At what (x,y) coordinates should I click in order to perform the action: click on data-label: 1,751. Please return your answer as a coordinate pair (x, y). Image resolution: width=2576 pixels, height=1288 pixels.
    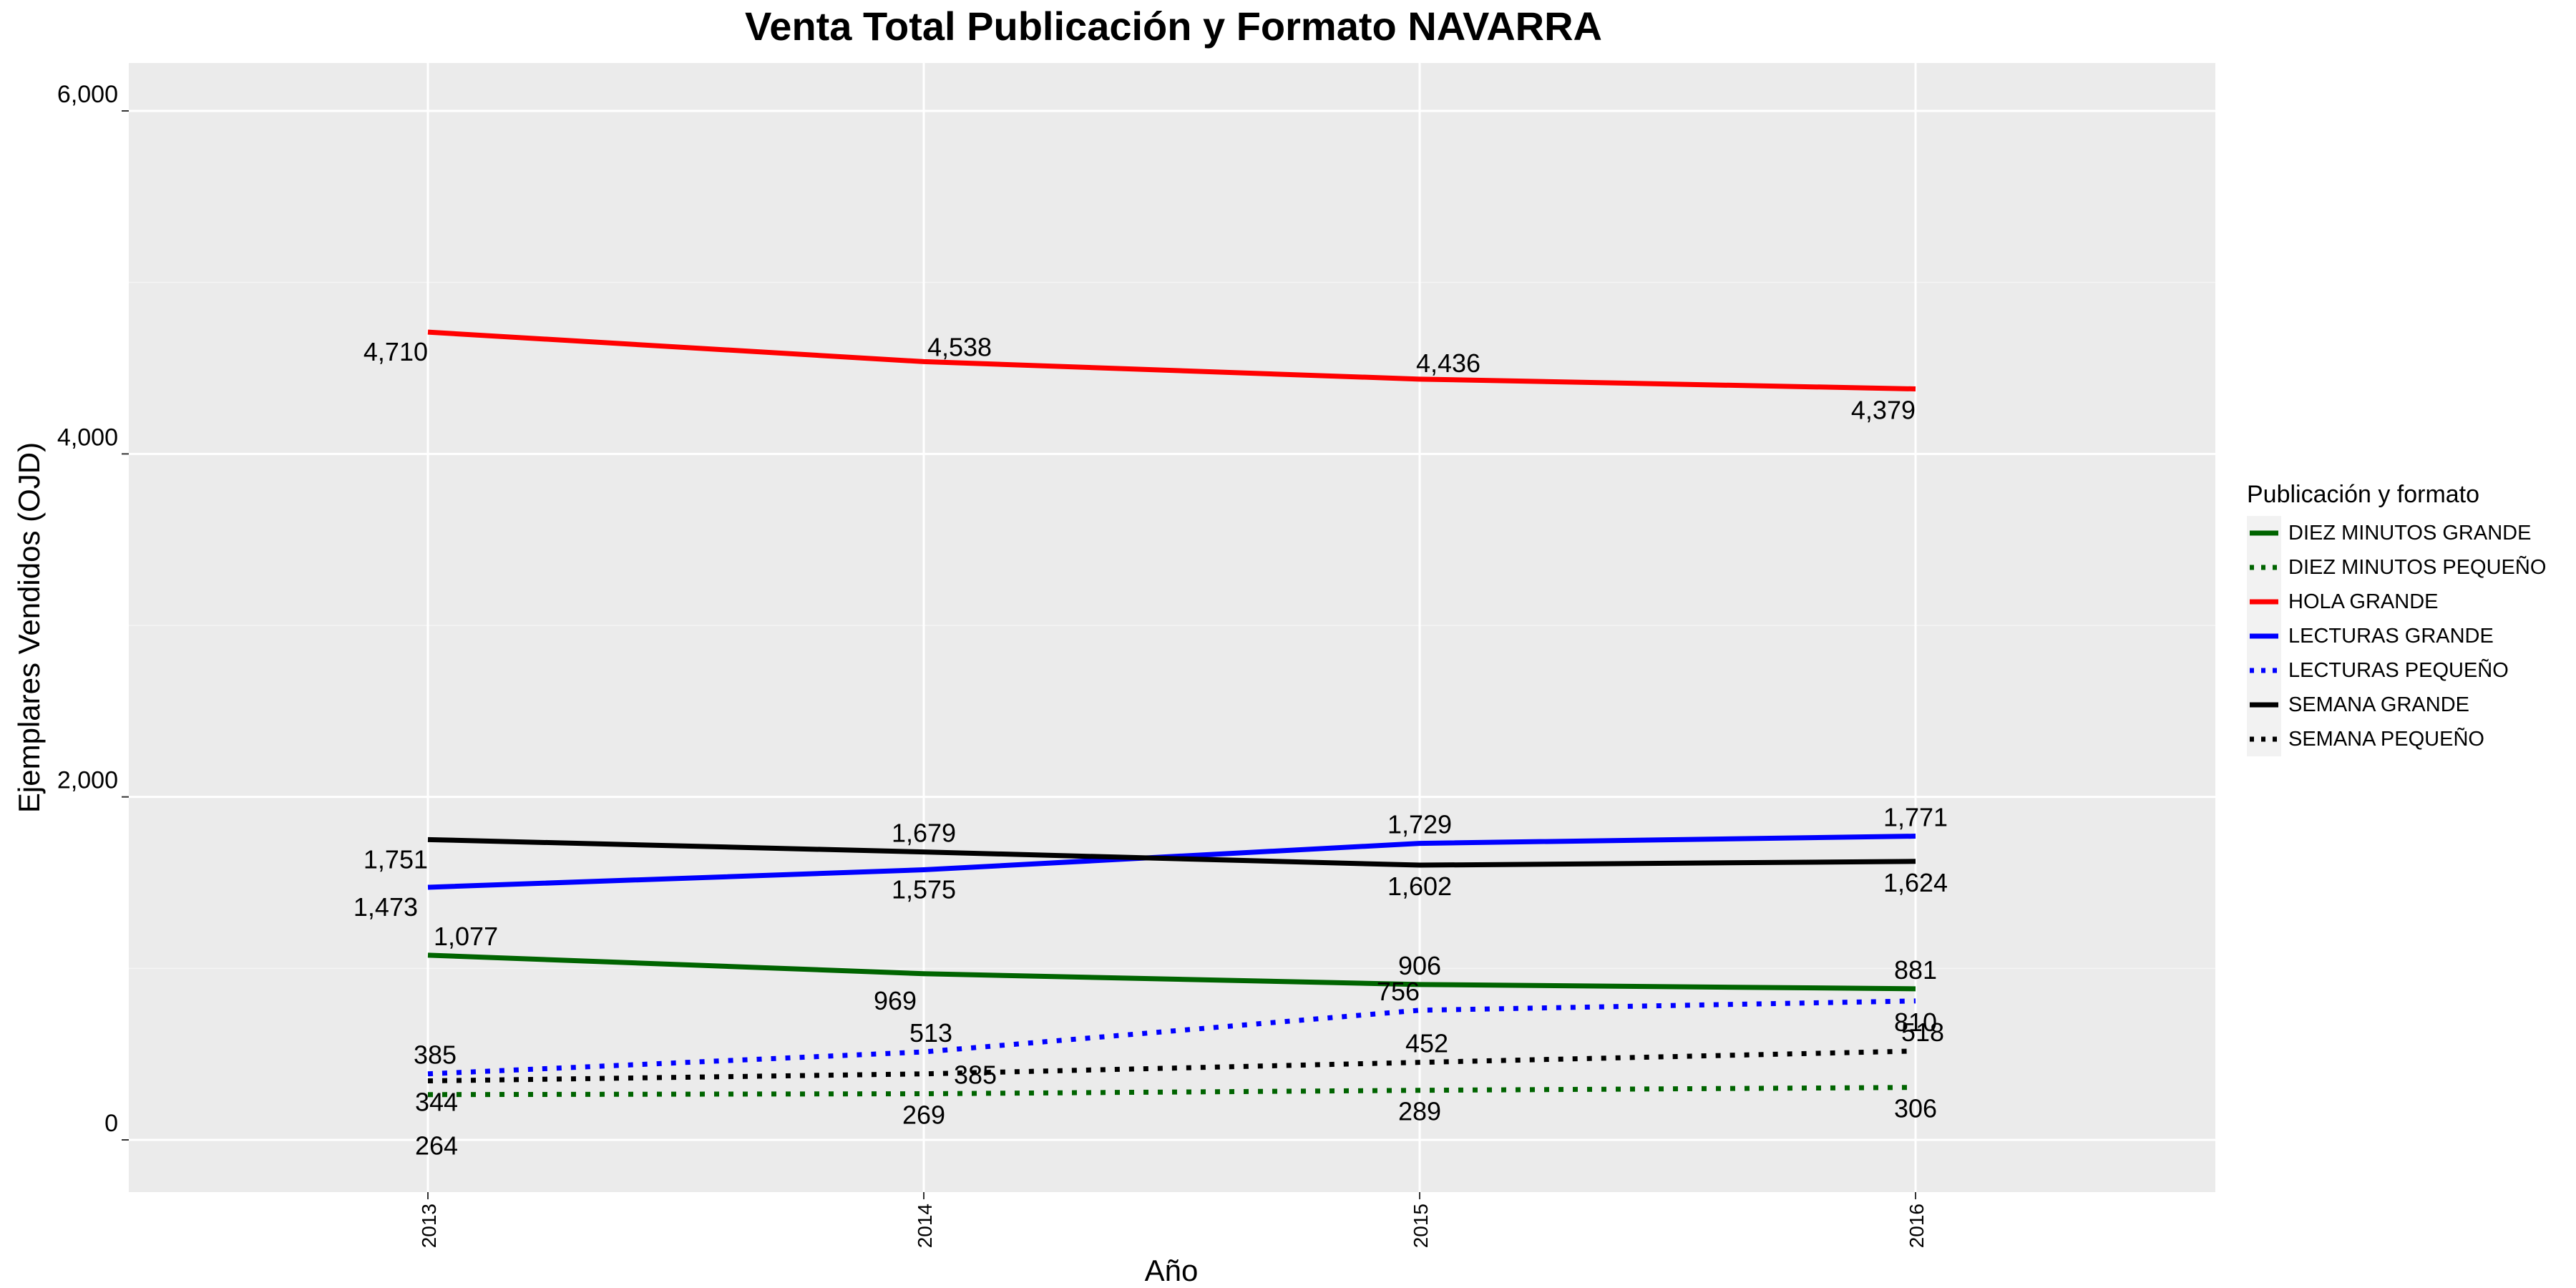
    Looking at the image, I should click on (396, 859).